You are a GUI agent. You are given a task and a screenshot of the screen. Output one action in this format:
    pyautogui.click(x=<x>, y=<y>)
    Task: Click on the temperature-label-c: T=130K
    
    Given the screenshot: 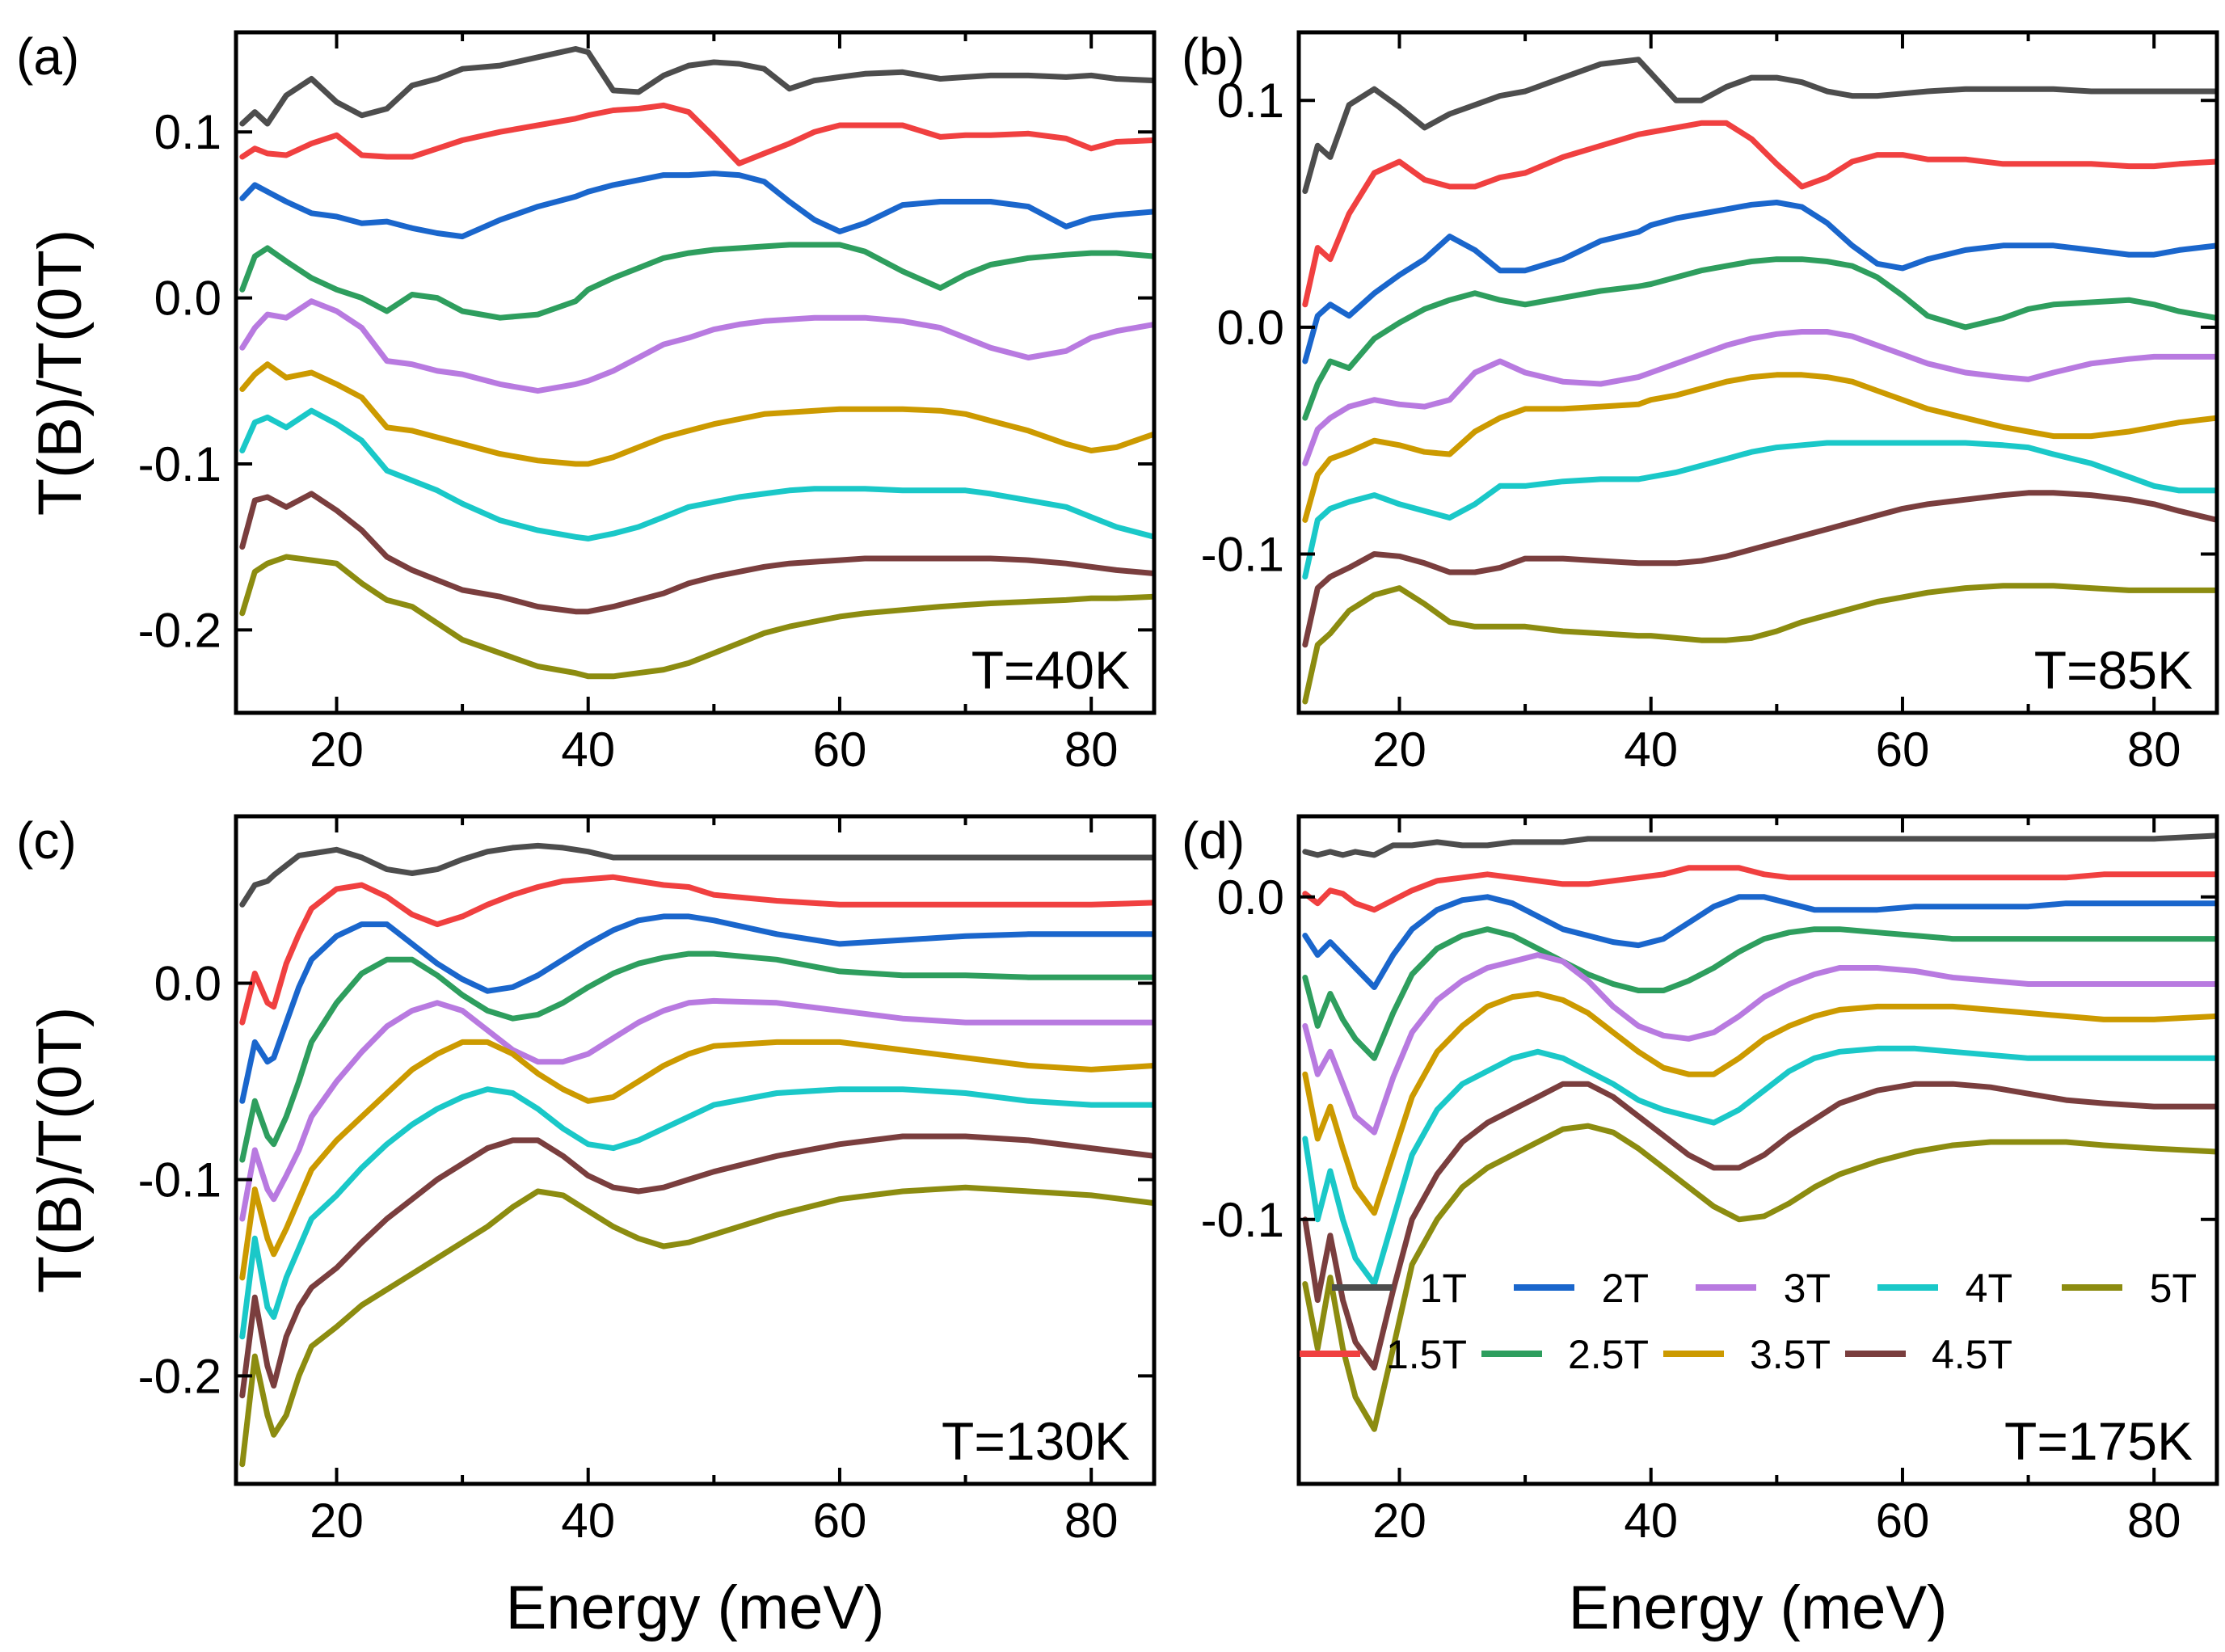 What is the action you would take?
    pyautogui.click(x=1036, y=1441)
    